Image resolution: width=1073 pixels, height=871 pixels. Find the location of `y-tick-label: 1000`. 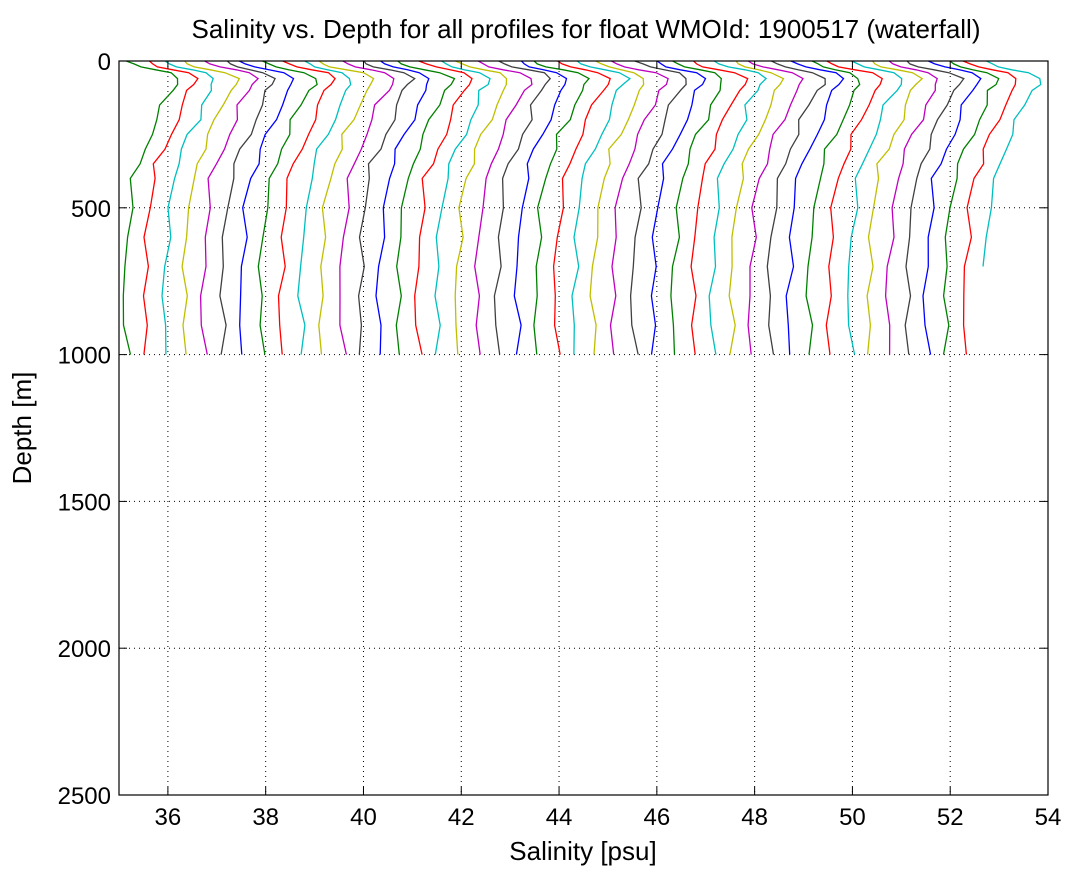

y-tick-label: 1000 is located at coordinates (84, 356).